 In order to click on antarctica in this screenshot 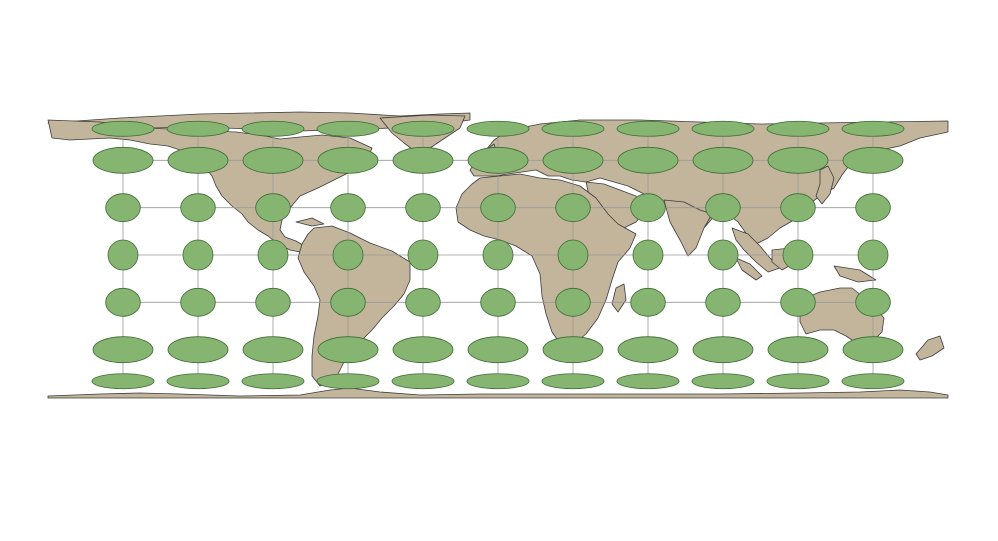, I will do `click(498, 393)`.